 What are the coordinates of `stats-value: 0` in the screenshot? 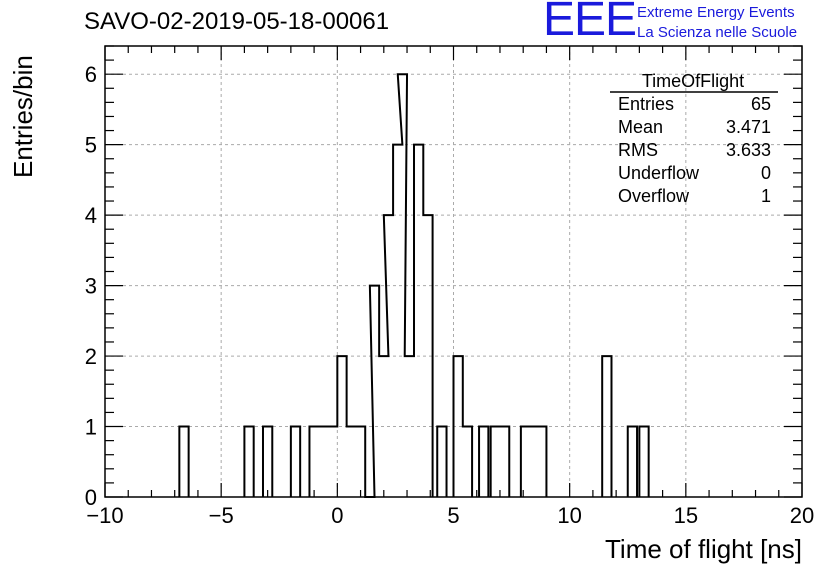 It's located at (766, 173).